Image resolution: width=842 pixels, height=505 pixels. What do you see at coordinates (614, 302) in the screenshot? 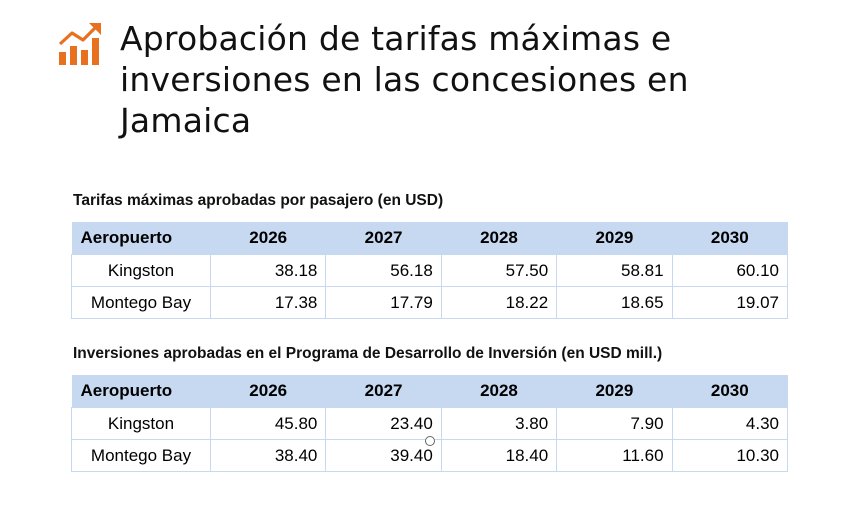
I see `value-cell: 18.65` at bounding box center [614, 302].